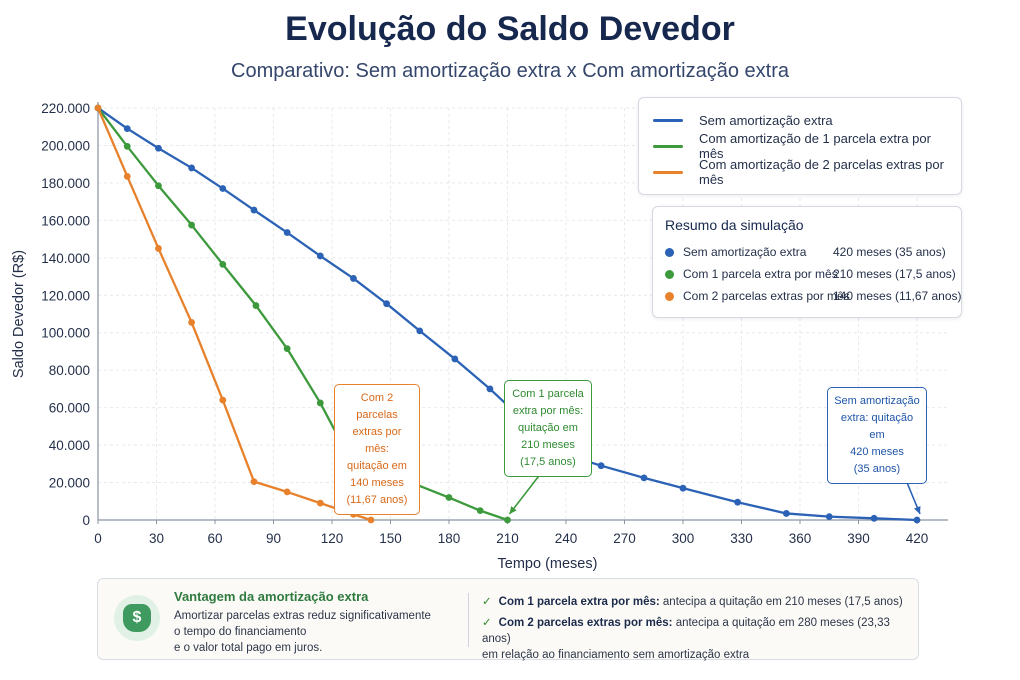  I want to click on x-tick-label: 210, so click(507, 538).